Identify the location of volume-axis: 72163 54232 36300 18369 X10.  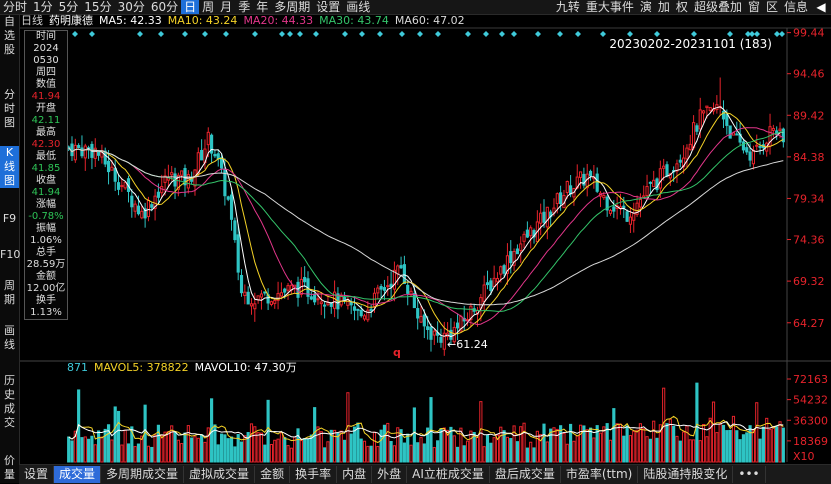
(807, 418).